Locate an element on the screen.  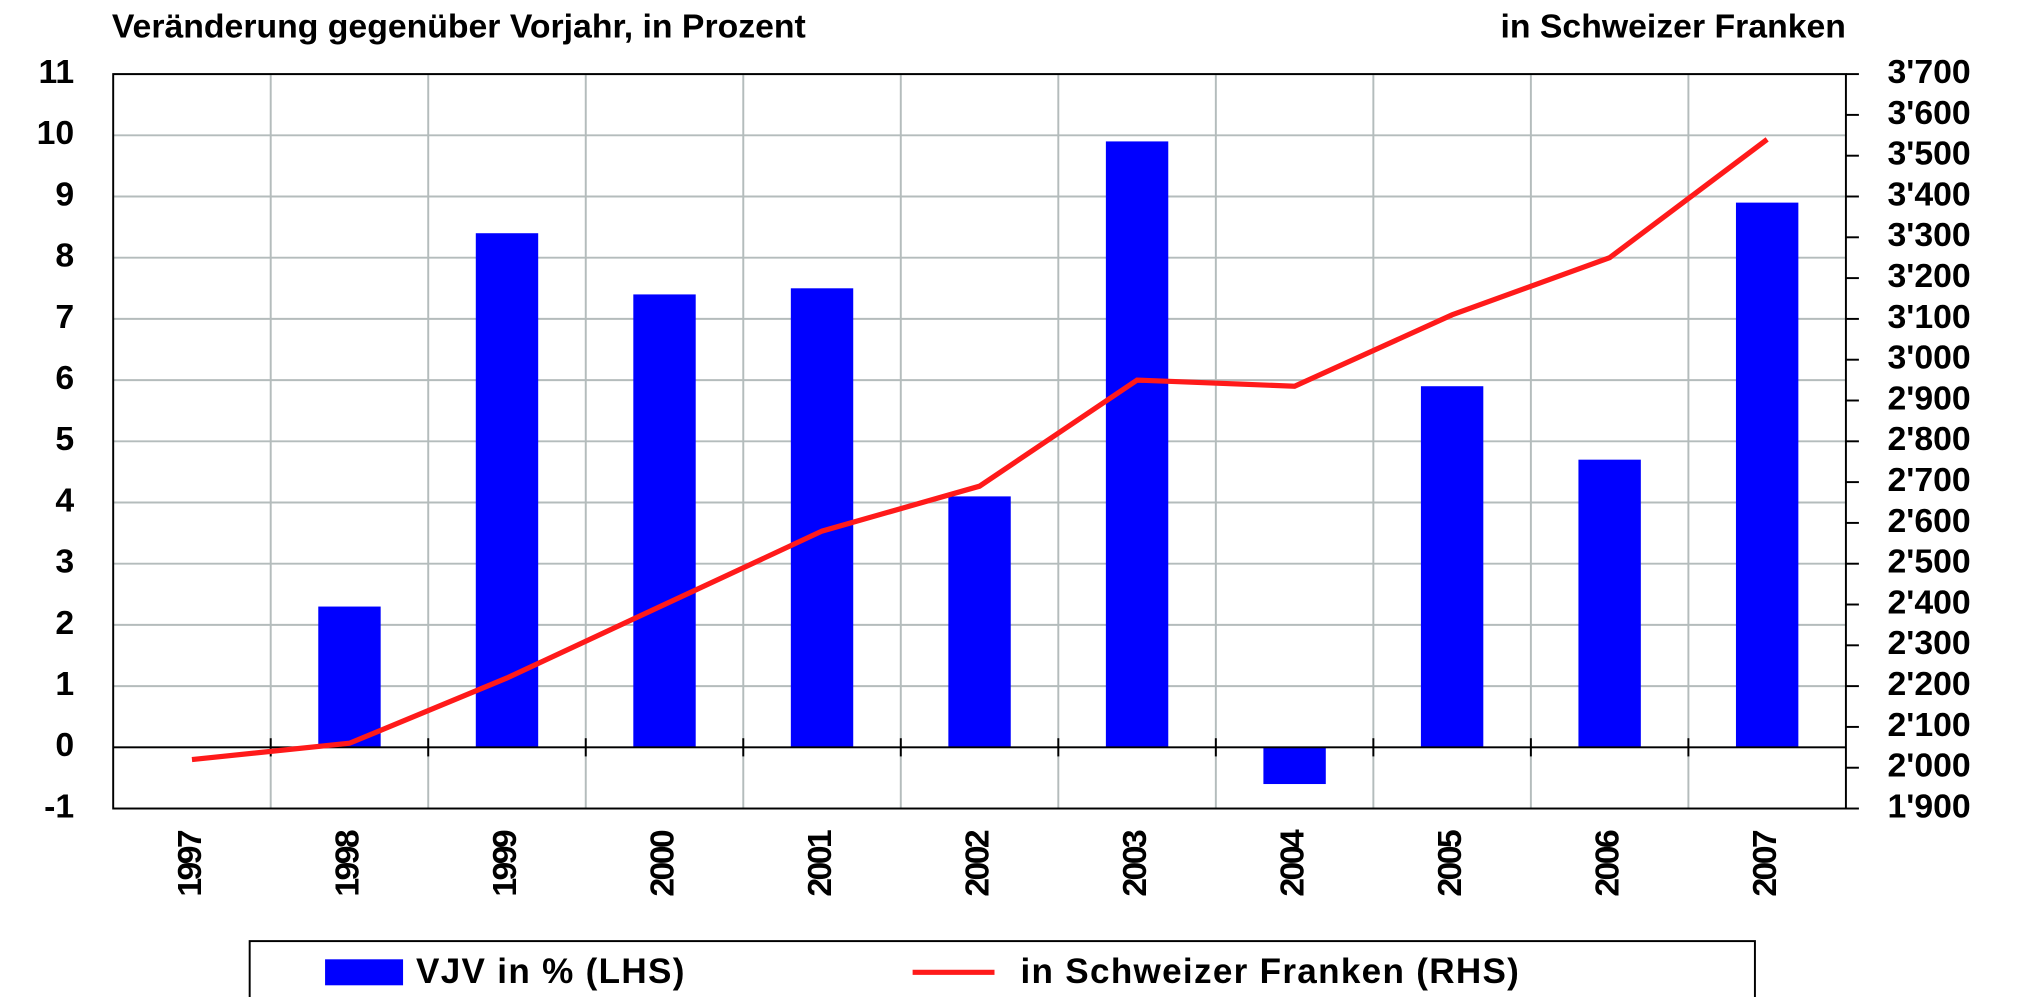
y-tick-label: 8 is located at coordinates (64, 256).